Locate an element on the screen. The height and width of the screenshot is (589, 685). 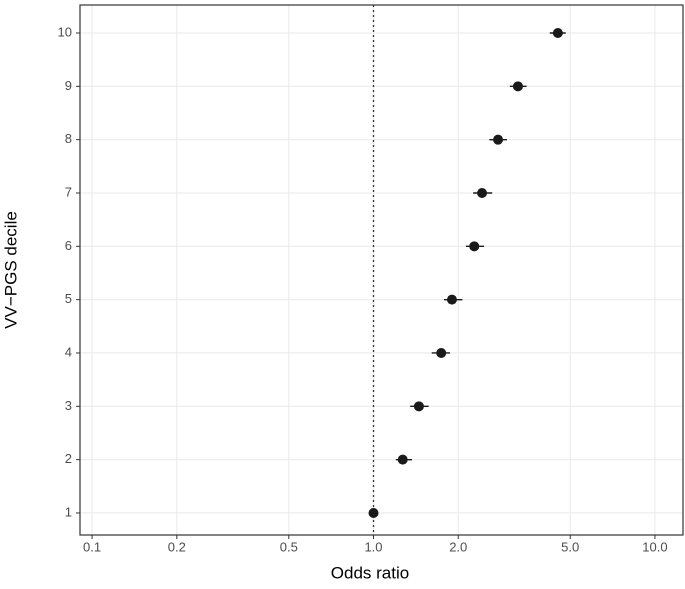
y-tick-label: 2 is located at coordinates (68, 458).